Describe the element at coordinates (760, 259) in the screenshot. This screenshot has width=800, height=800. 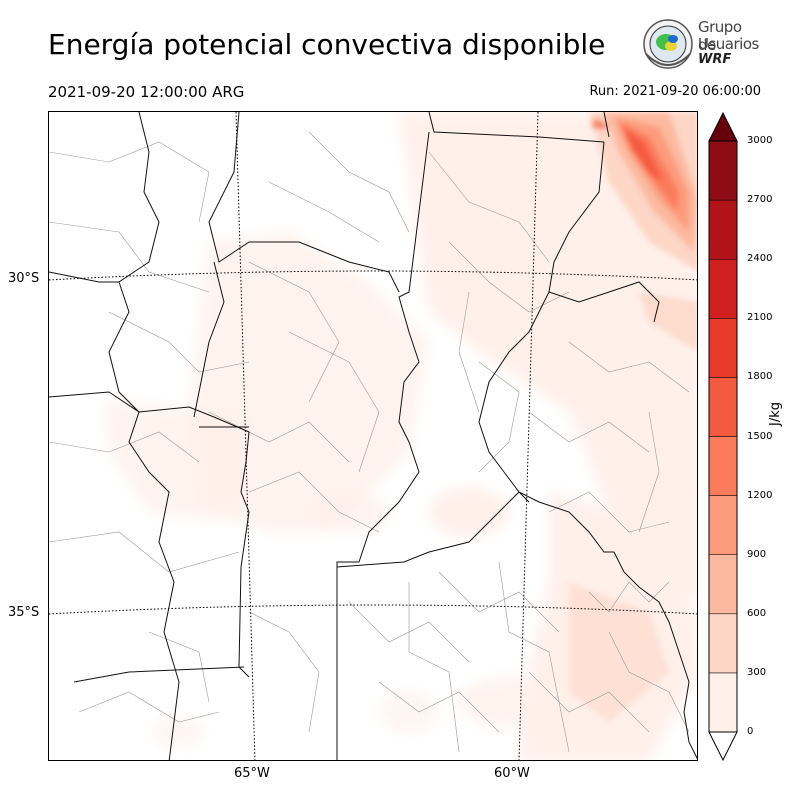
I see `colorbar-tick-label: 2400` at that location.